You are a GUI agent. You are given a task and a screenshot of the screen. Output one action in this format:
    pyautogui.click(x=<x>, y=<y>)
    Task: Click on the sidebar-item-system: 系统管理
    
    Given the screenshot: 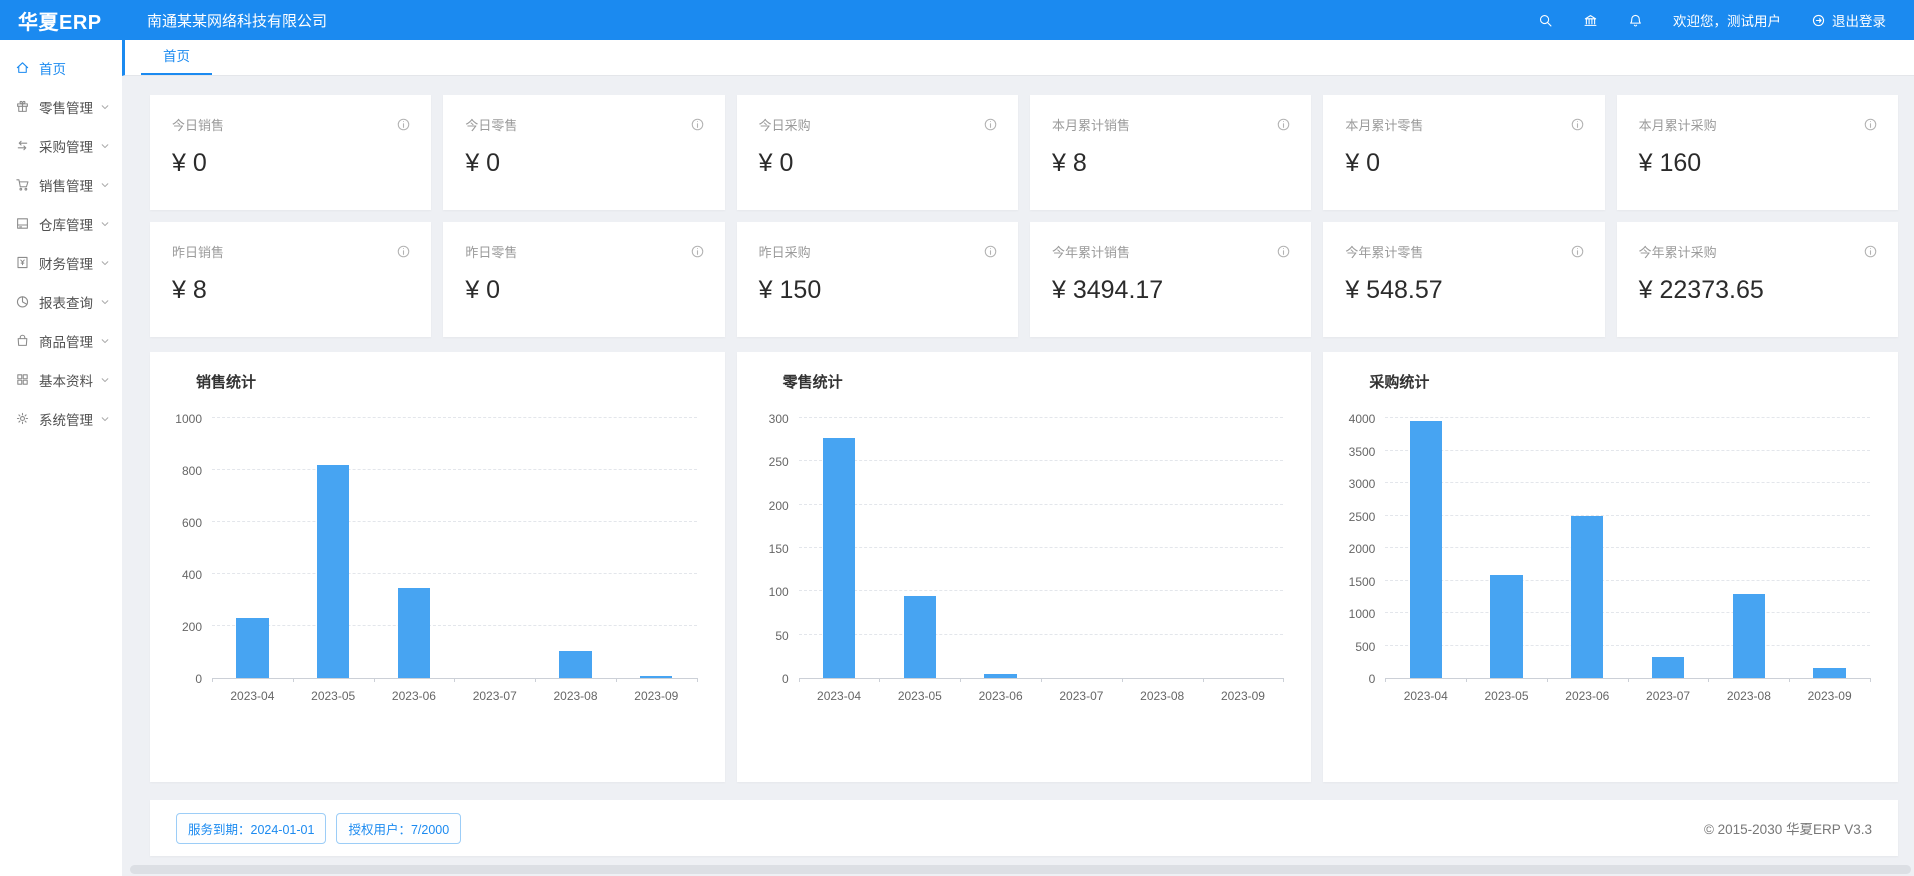 What is the action you would take?
    pyautogui.click(x=61, y=418)
    